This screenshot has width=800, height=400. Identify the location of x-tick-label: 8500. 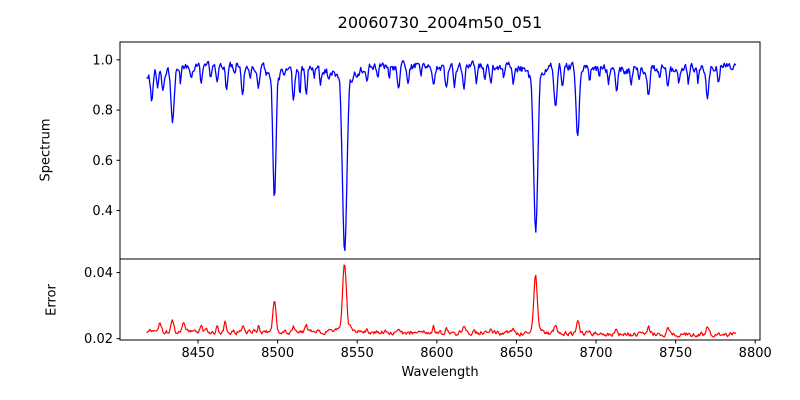
(277, 353).